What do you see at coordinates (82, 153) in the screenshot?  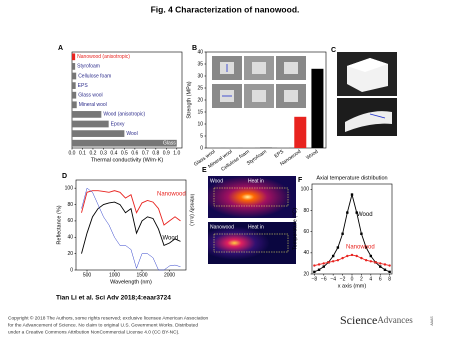 I see `x-tick-label: 0.1` at bounding box center [82, 153].